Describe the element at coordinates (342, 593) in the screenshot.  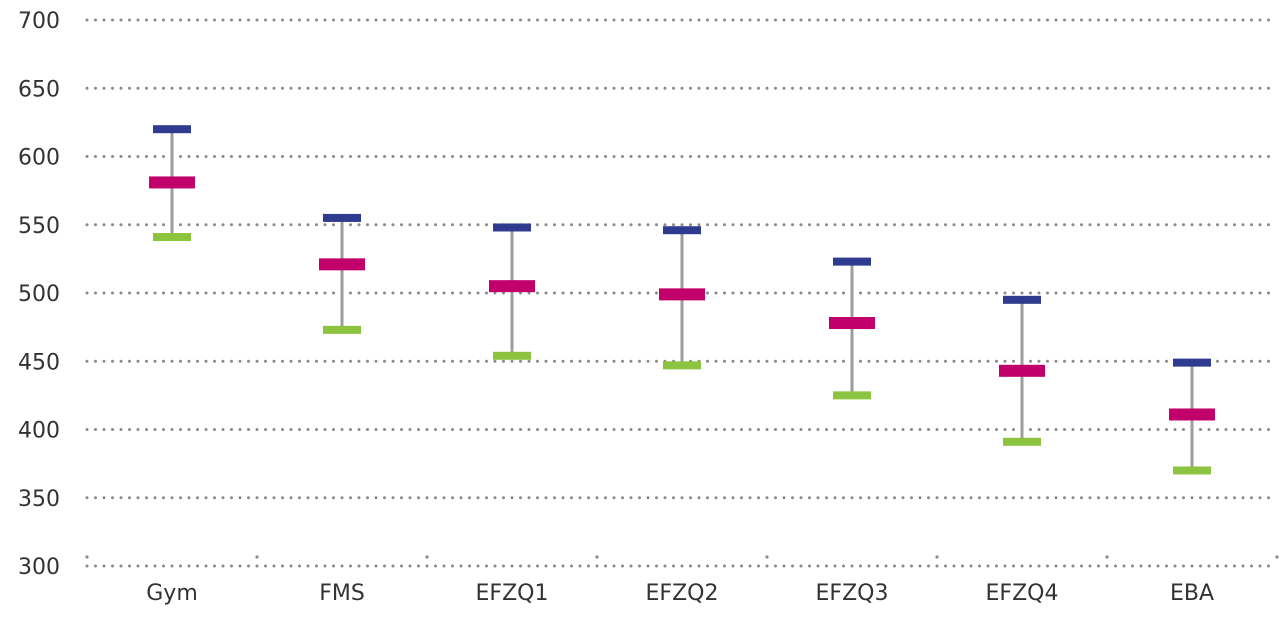
I see `x-category-label: FMS` at that location.